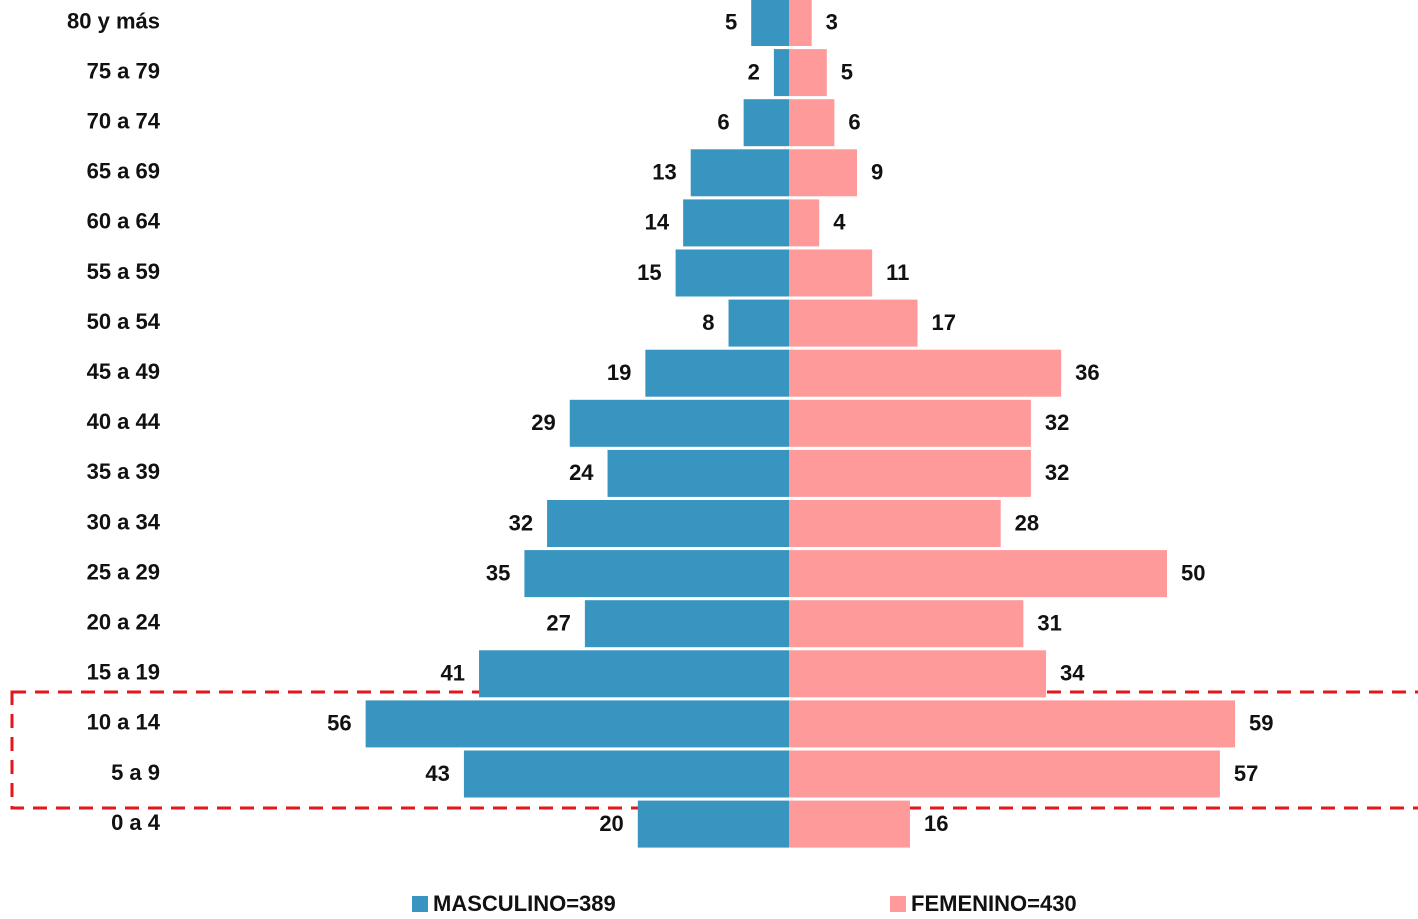  Describe the element at coordinates (1087, 372) in the screenshot. I see `value-label: 36` at that location.